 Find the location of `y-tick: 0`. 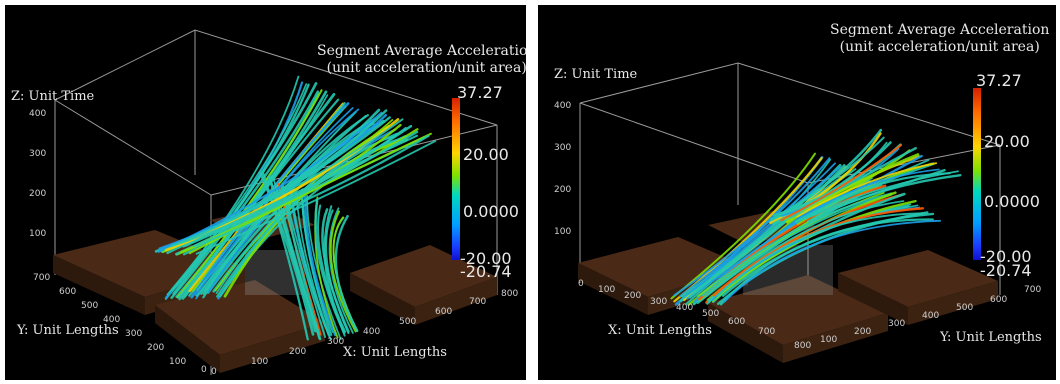

y-tick: 0 is located at coordinates (204, 370).